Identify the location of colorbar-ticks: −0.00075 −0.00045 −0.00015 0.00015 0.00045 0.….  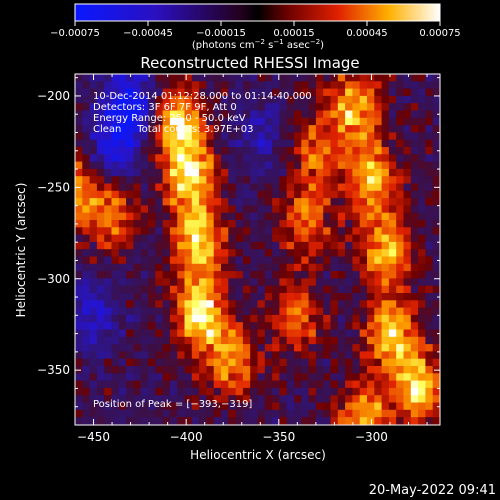
(255, 30).